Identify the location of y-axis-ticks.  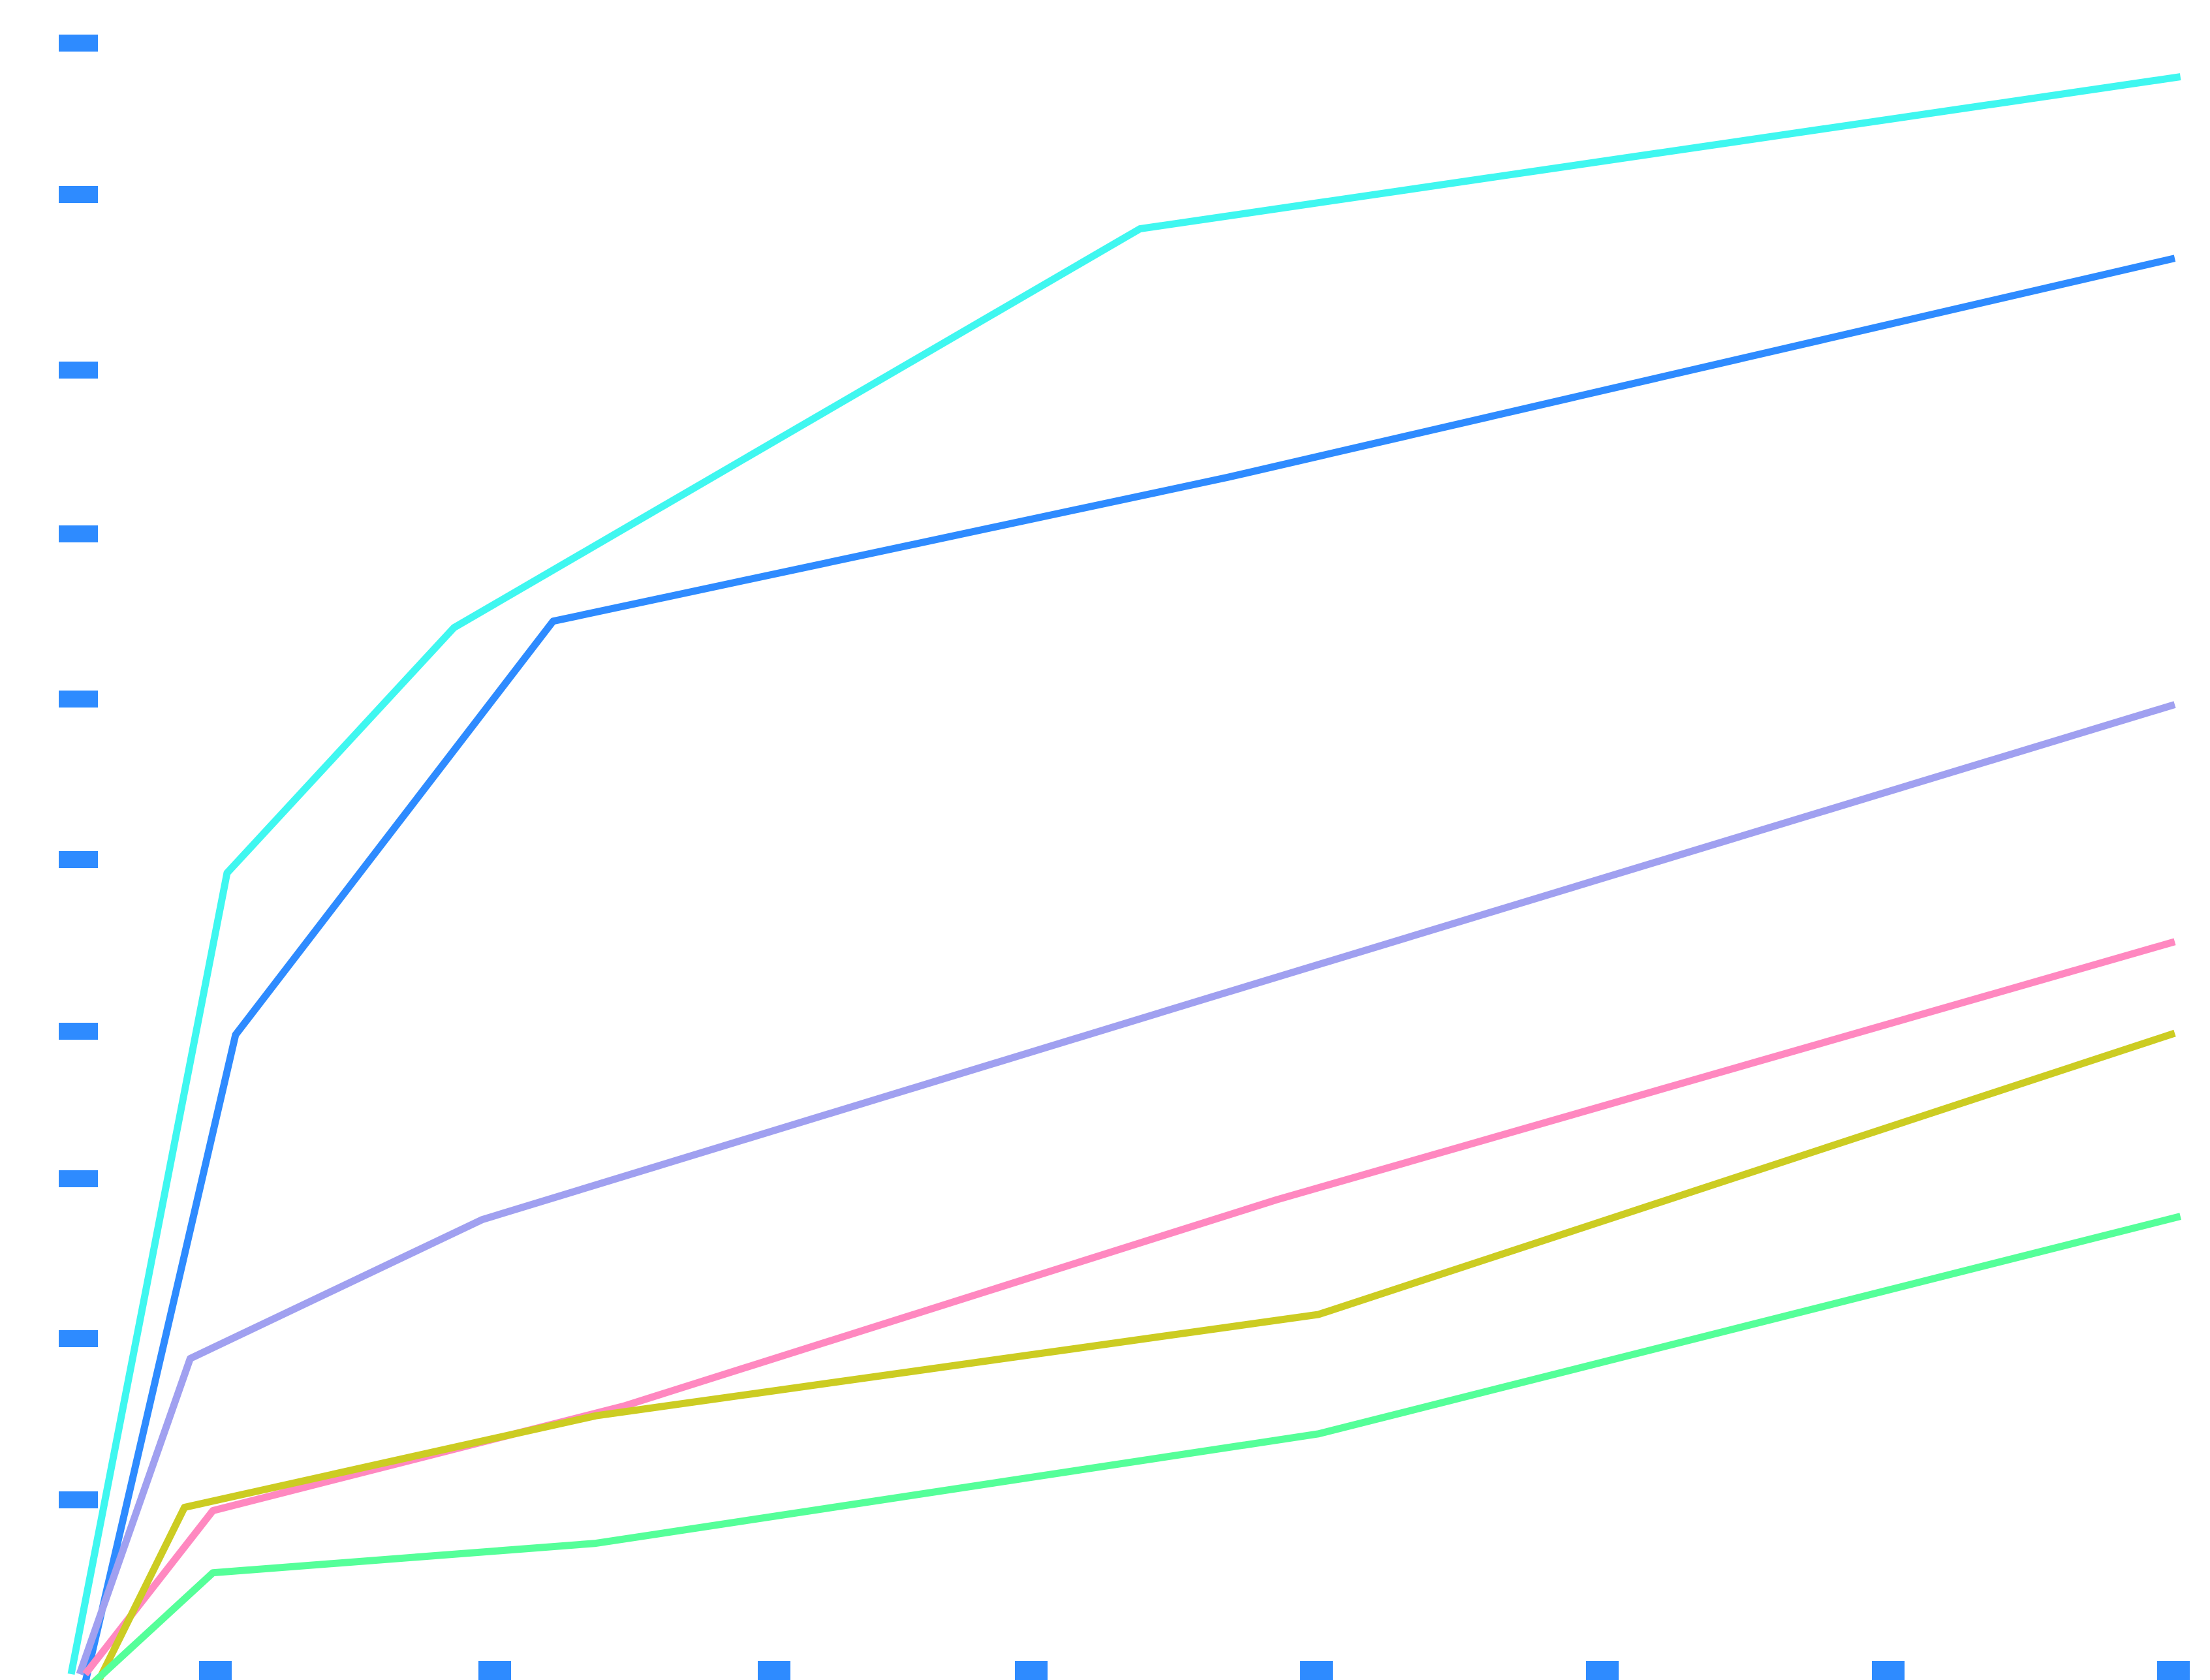
(79, 771).